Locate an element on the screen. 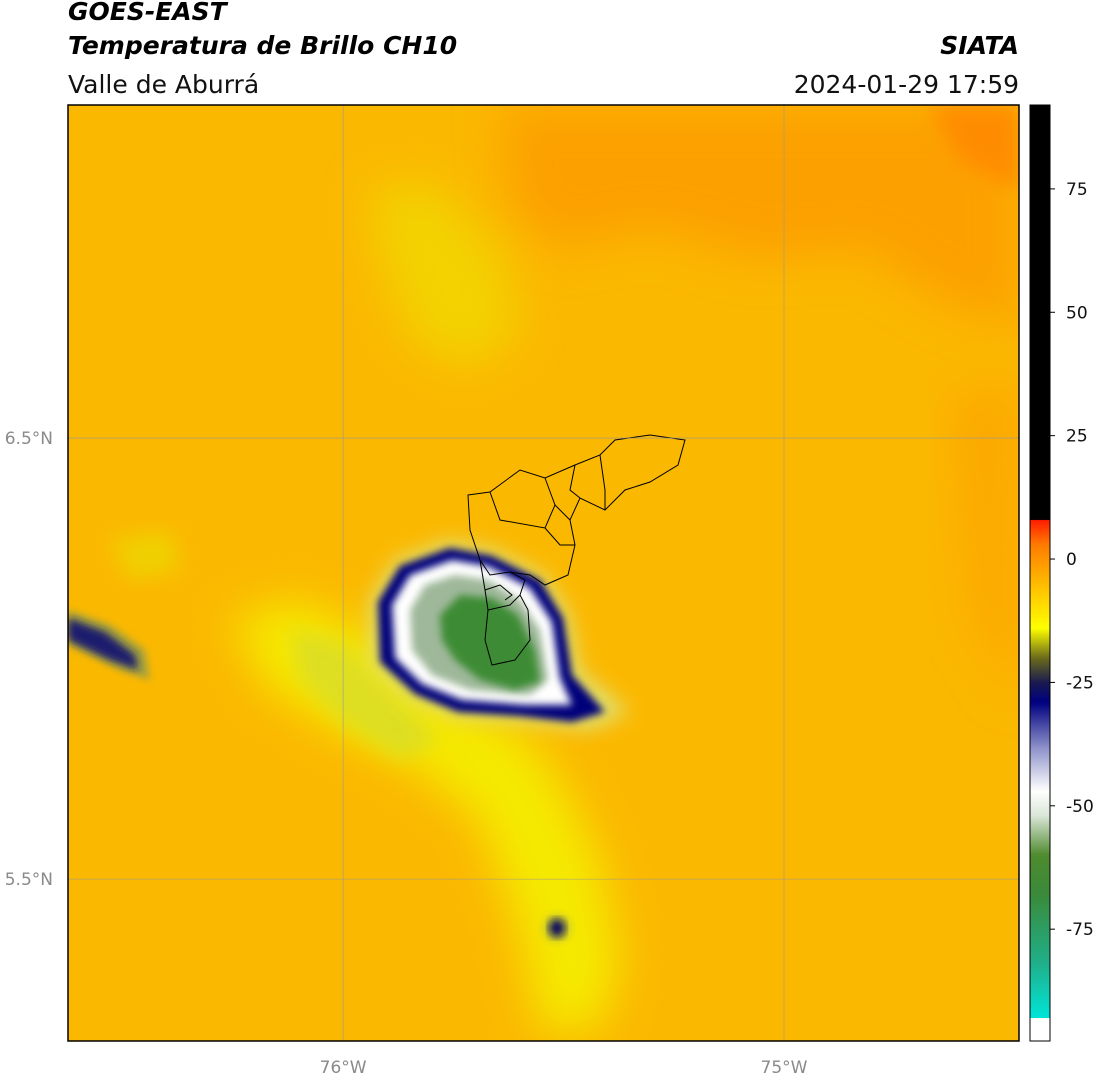 This screenshot has height=1078, width=1094. satellite: GOES-EAST is located at coordinates (148, 13).